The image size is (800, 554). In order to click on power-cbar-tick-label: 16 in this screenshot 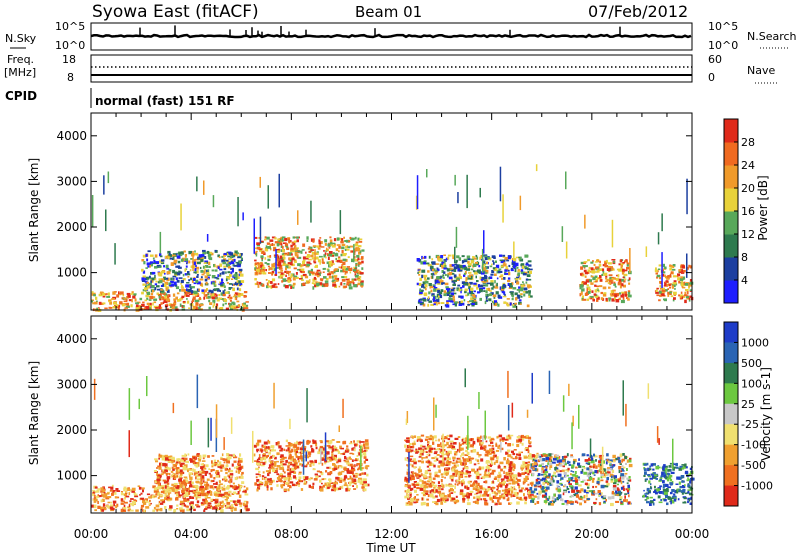, I will do `click(748, 211)`.